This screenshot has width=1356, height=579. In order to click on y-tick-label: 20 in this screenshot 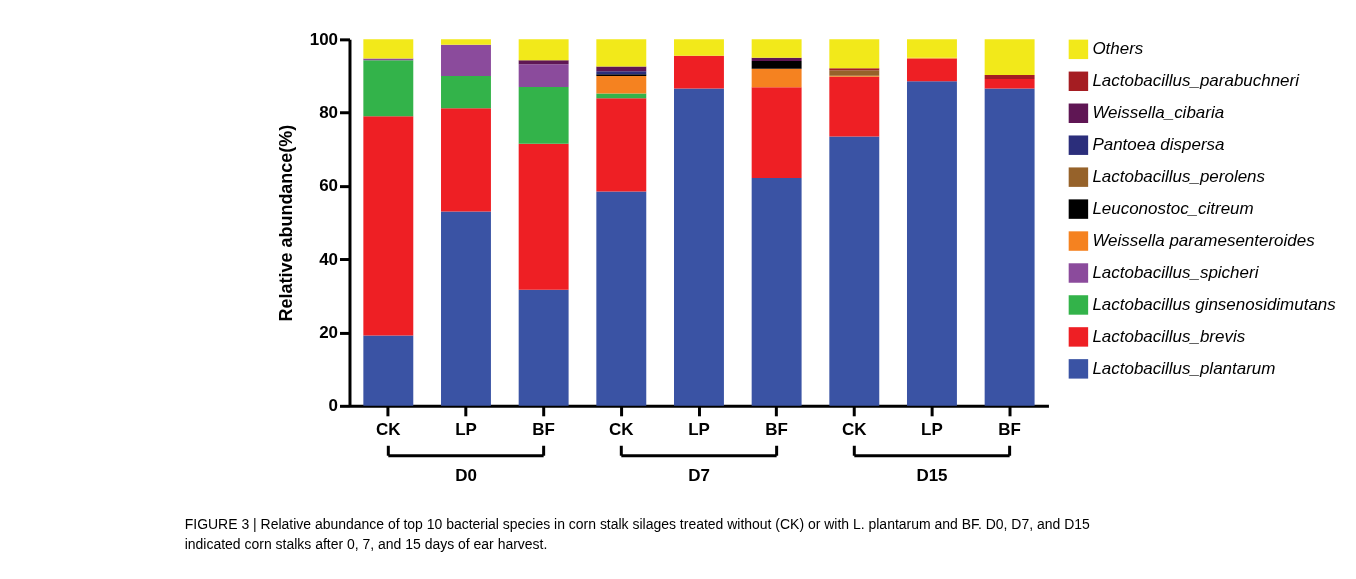, I will do `click(328, 333)`.